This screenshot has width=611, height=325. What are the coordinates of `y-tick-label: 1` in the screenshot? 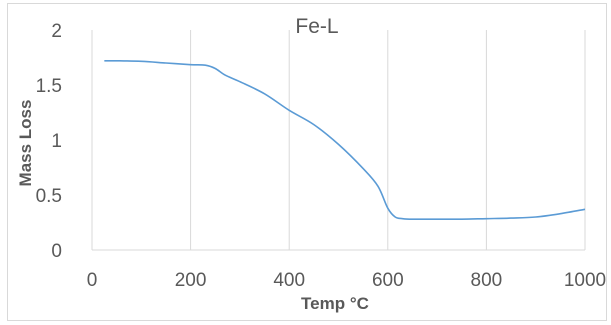 It's located at (56, 141).